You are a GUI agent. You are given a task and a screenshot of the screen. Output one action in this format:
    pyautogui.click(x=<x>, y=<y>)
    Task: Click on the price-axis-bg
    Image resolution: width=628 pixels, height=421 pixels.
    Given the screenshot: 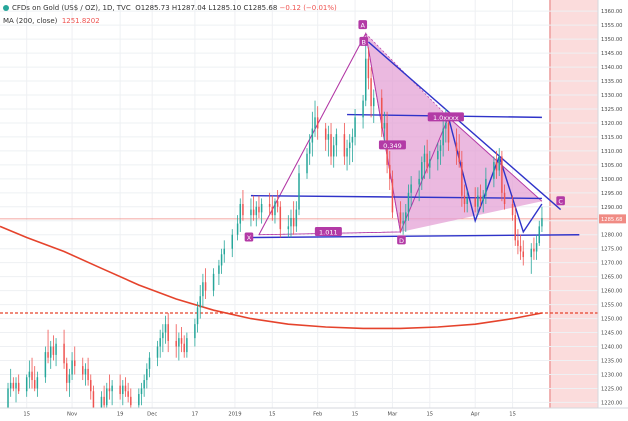 What is the action you would take?
    pyautogui.click(x=613, y=210)
    